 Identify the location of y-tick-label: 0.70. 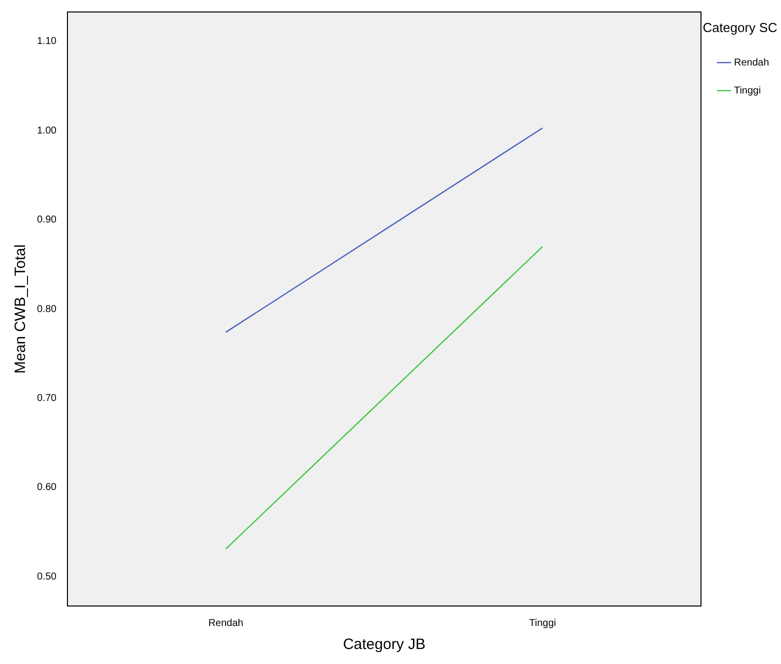
(46, 398).